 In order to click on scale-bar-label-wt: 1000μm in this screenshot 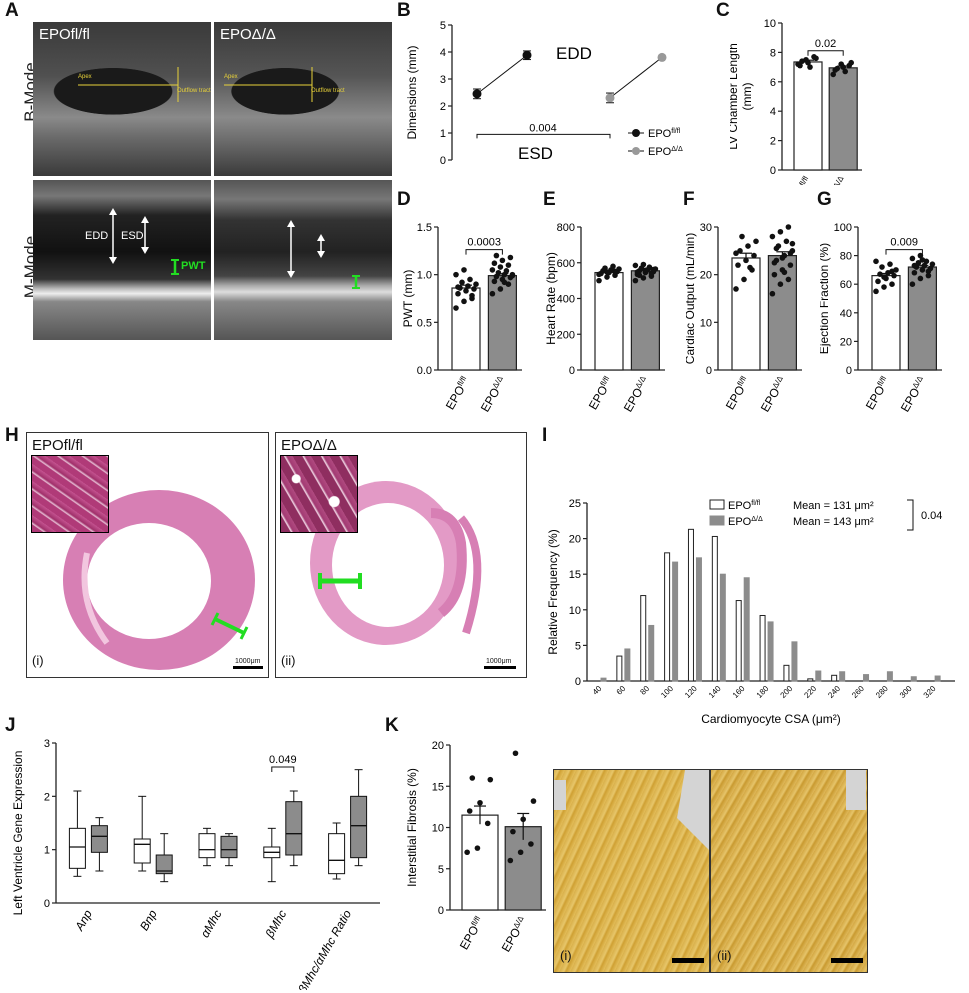, I will do `click(248, 661)`.